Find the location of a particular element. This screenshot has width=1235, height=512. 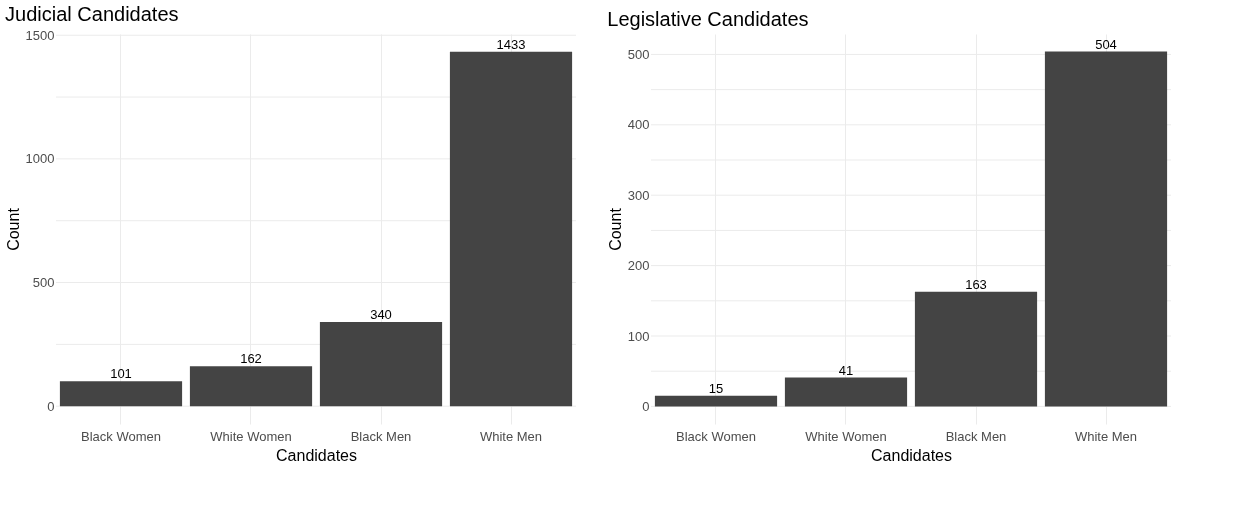

data-label: 504 is located at coordinates (1106, 44).